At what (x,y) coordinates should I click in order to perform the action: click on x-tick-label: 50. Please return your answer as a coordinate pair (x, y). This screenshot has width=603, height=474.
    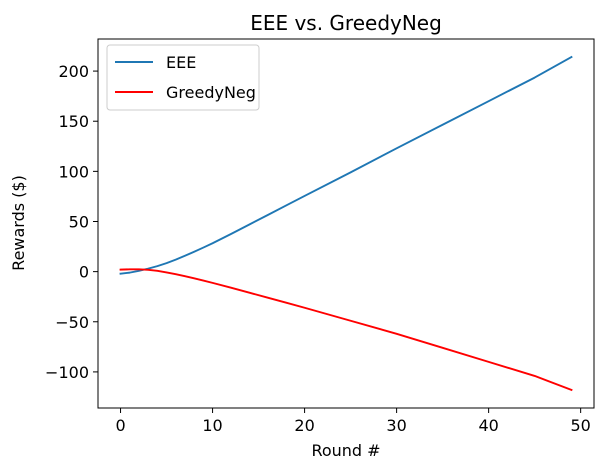
    Looking at the image, I should click on (580, 425).